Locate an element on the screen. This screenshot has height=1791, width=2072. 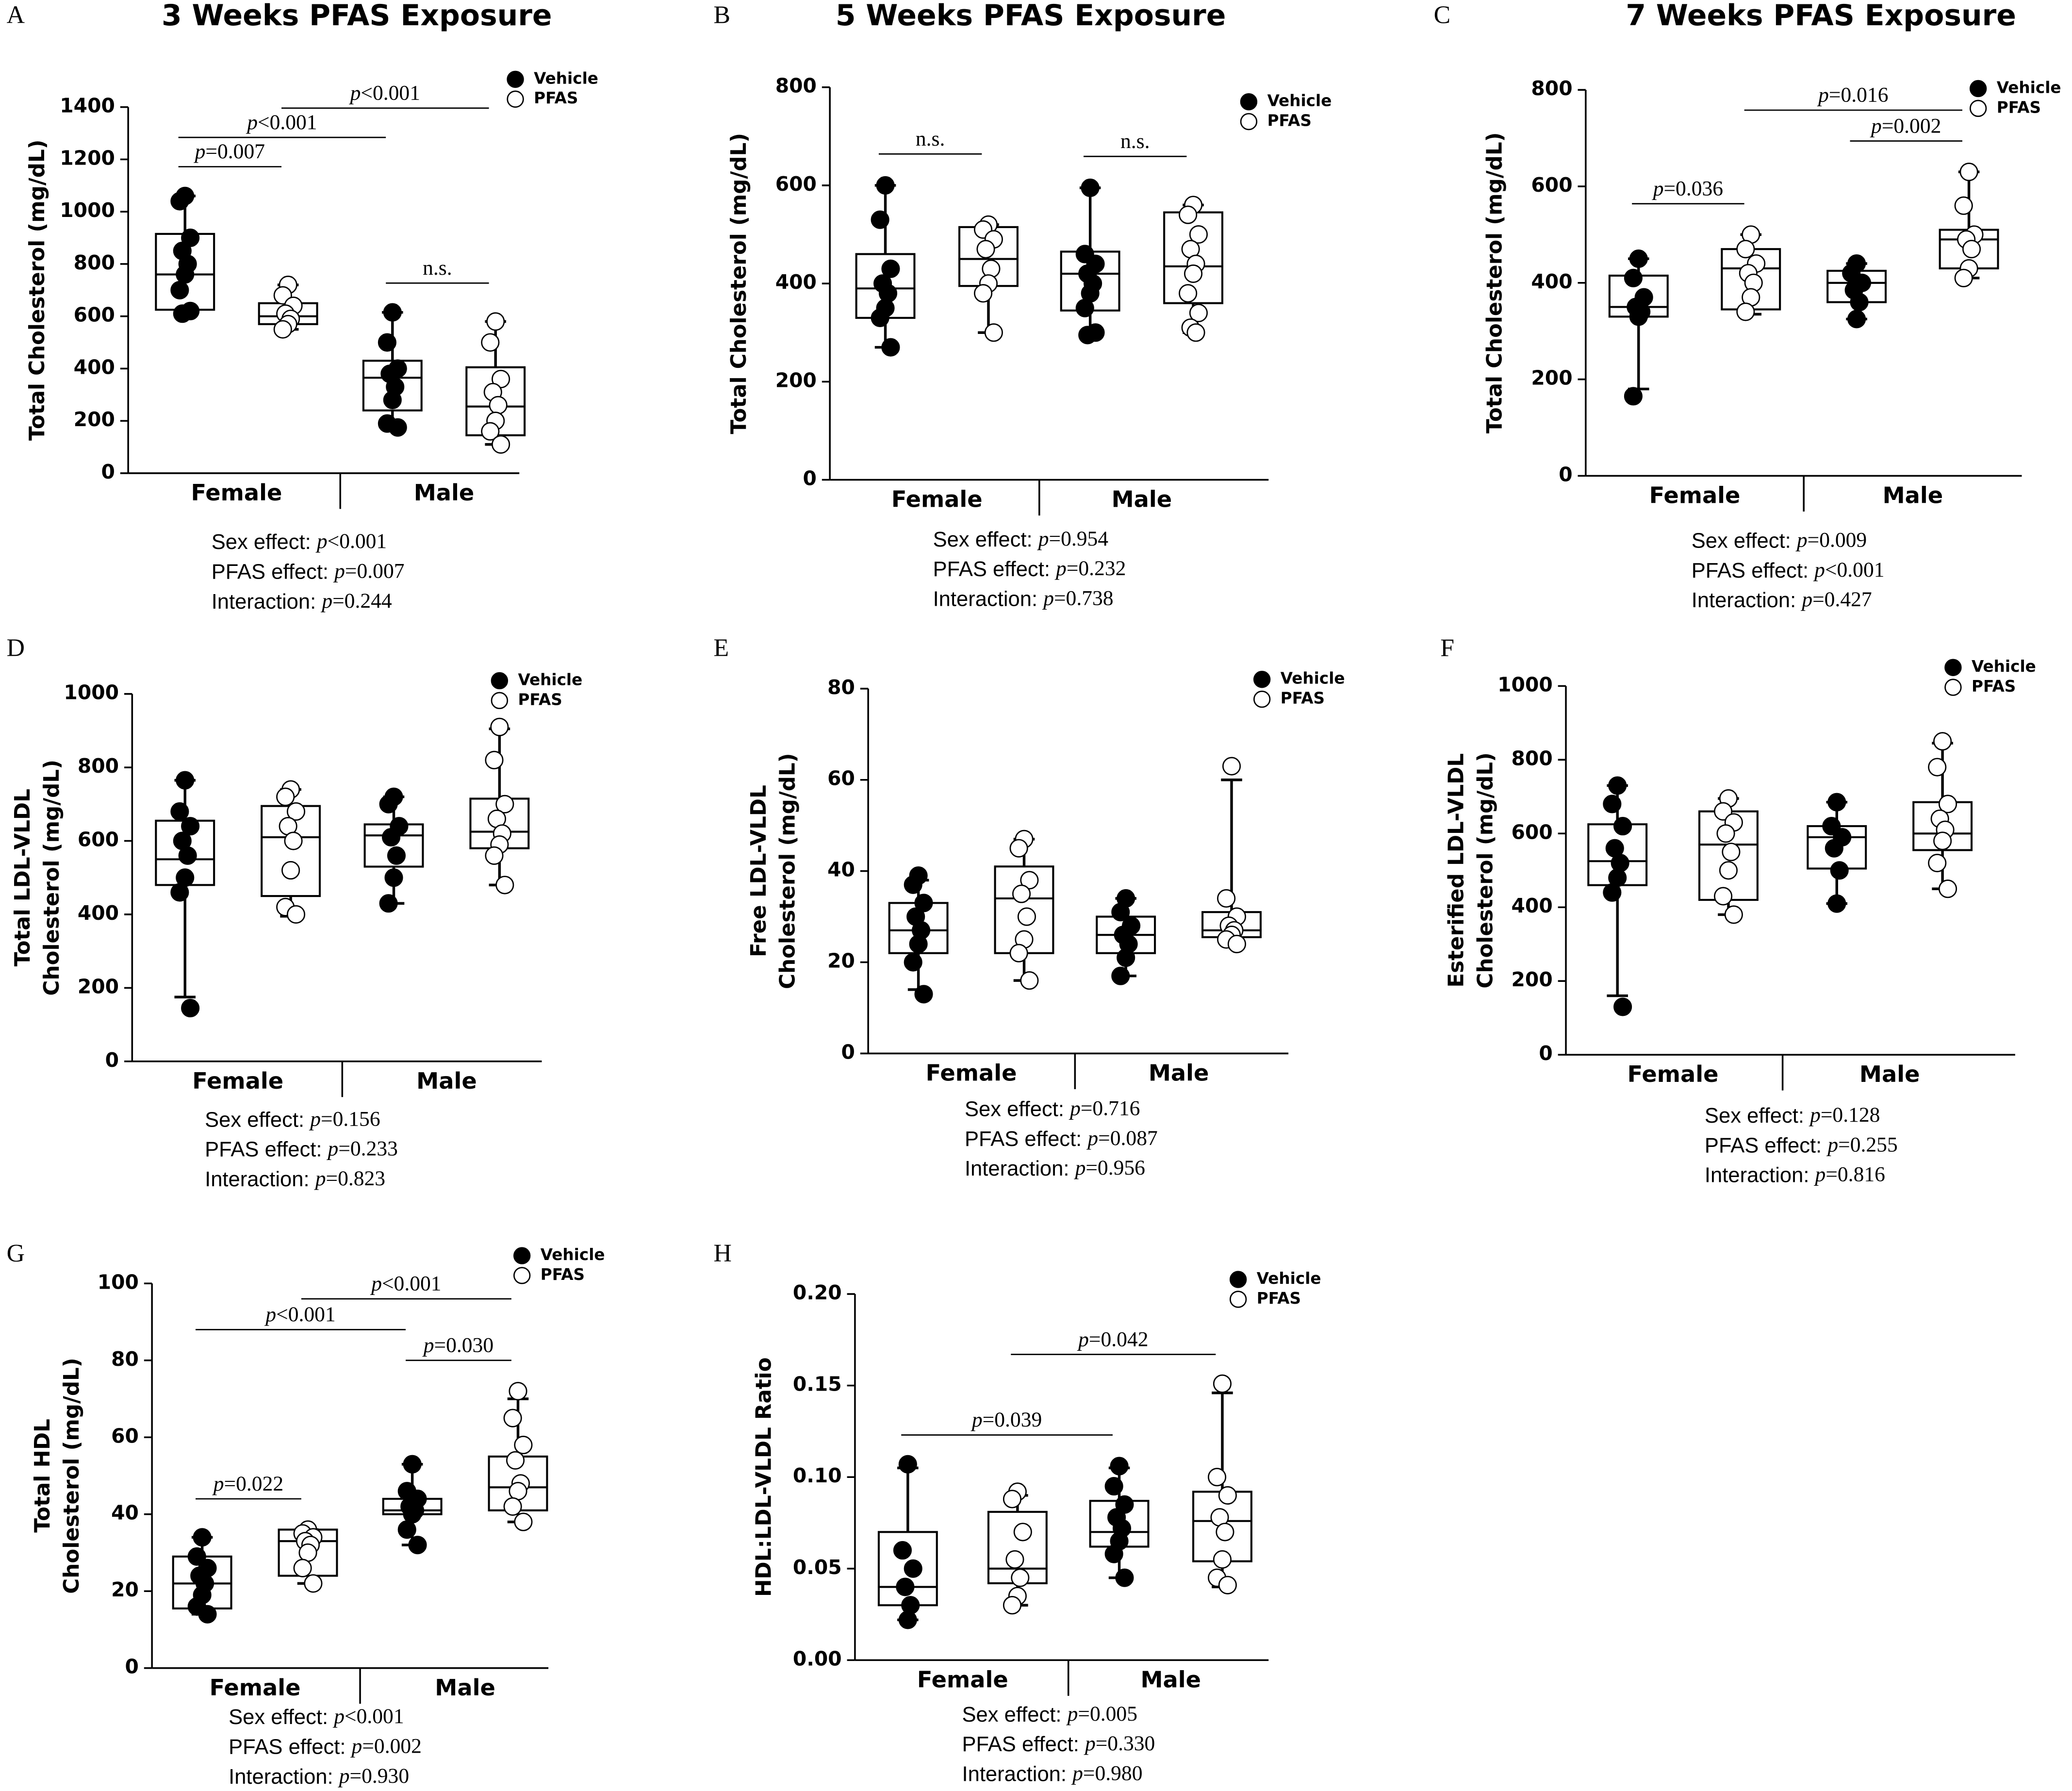
panel-label: H is located at coordinates (723, 1253).